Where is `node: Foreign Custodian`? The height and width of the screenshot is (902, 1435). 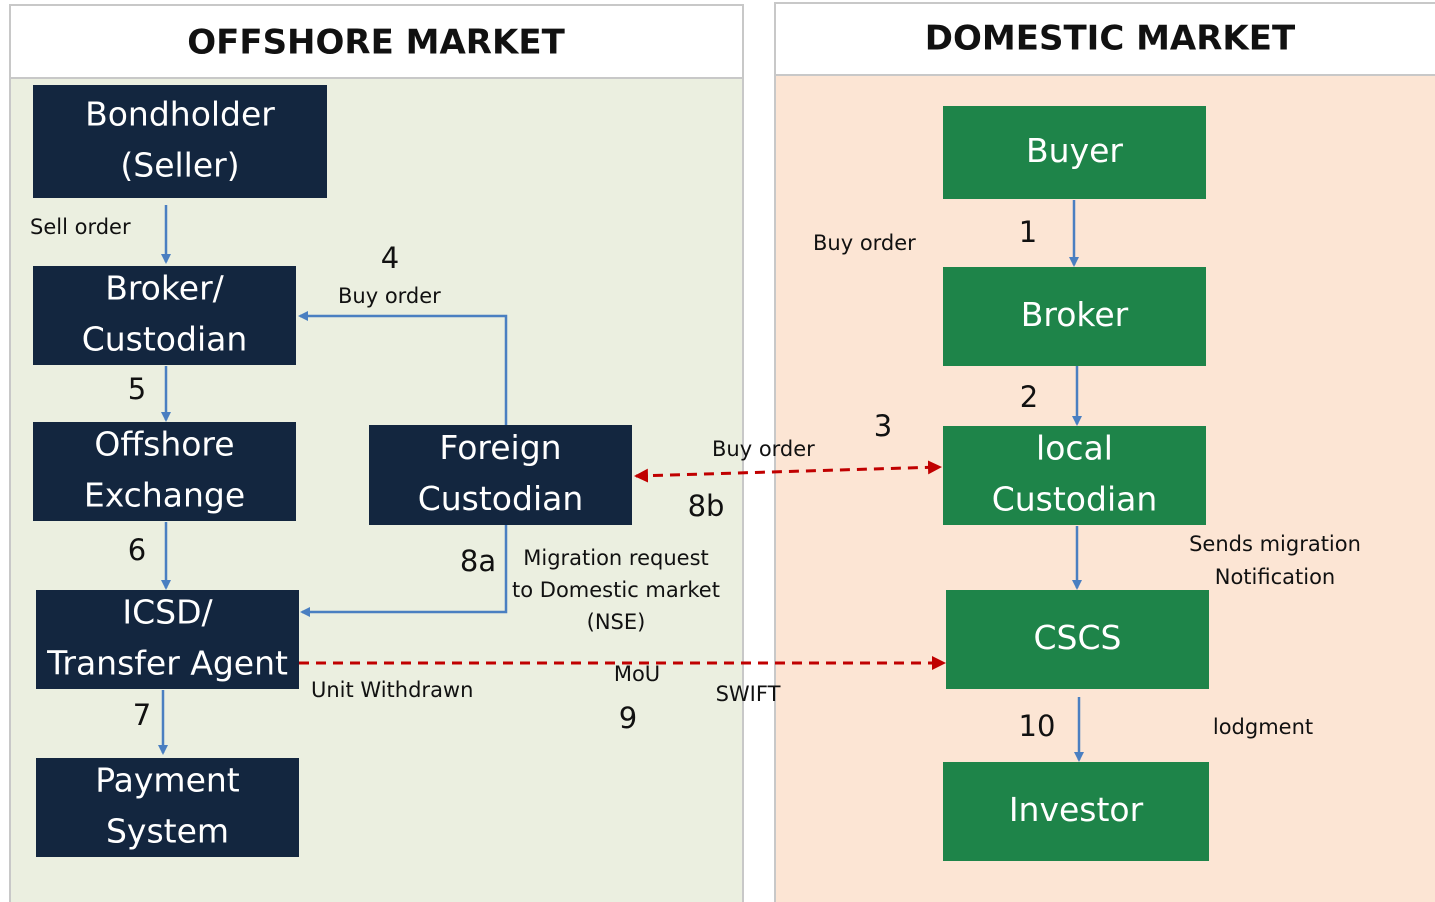 node: Foreign Custodian is located at coordinates (500, 475).